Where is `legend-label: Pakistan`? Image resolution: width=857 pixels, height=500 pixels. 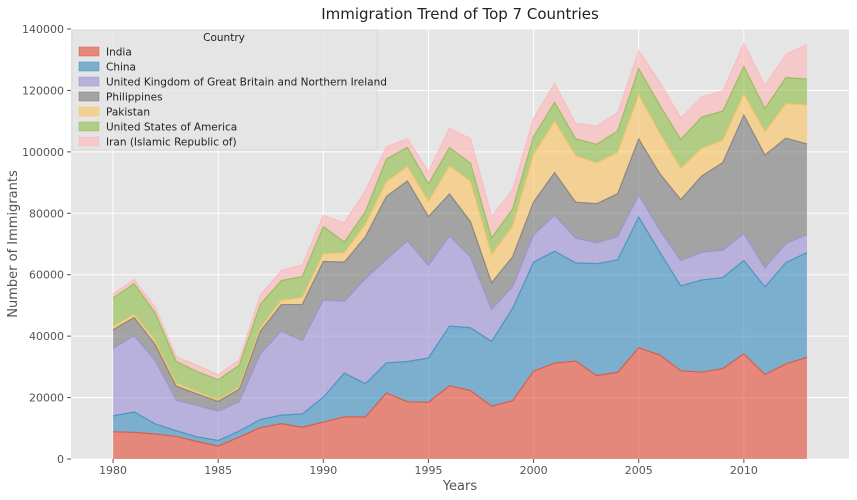 legend-label: Pakistan is located at coordinates (128, 113).